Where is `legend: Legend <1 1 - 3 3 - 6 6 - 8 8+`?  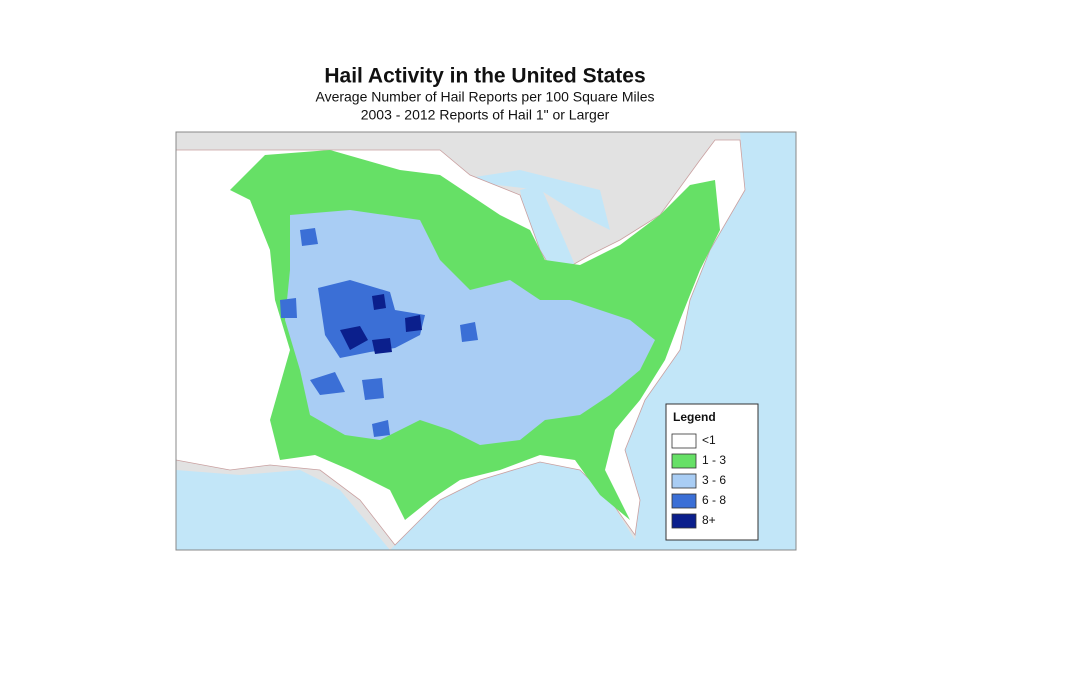
legend: Legend <1 1 - 3 3 - 6 6 - 8 8+ is located at coordinates (712, 472).